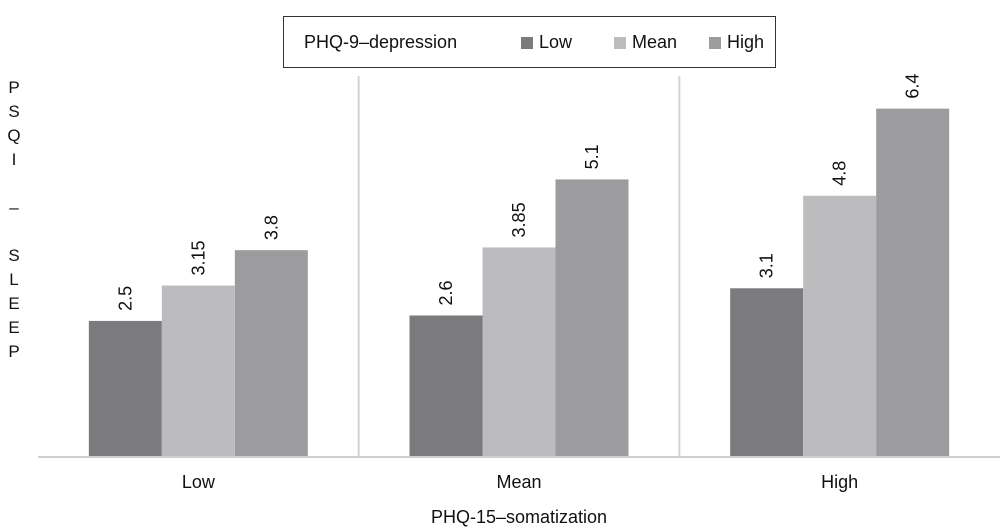 Image resolution: width=1008 pixels, height=529 pixels. I want to click on bar-mean-low, so click(198, 371).